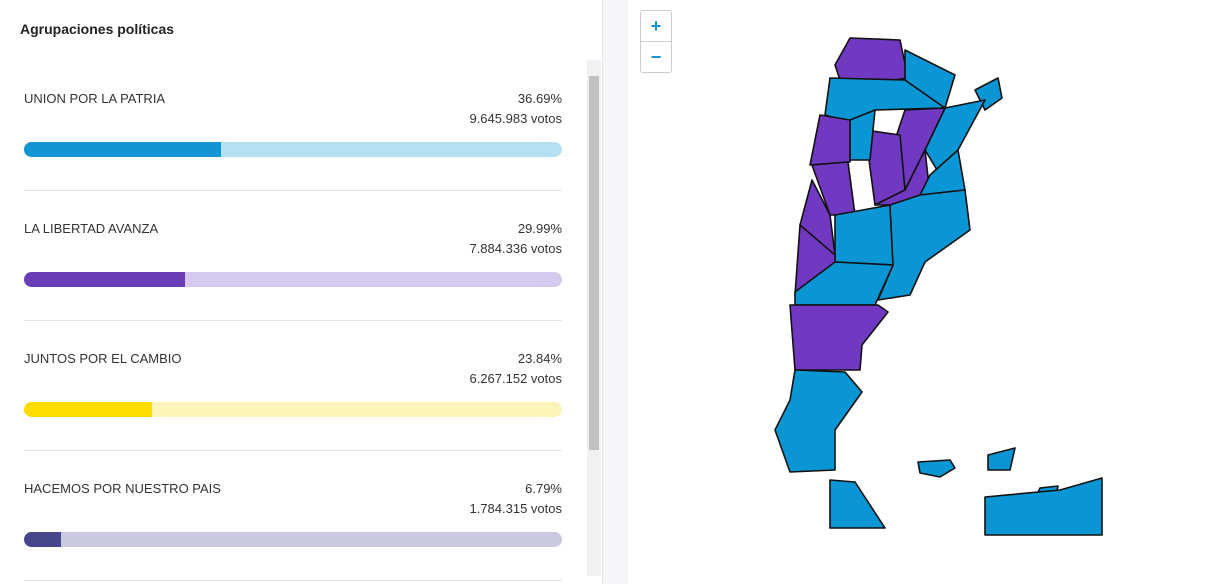  Describe the element at coordinates (293, 125) in the screenshot. I see `party-item: UNION POR LA PATRIA 36.69% 9.645.983 votos` at that location.